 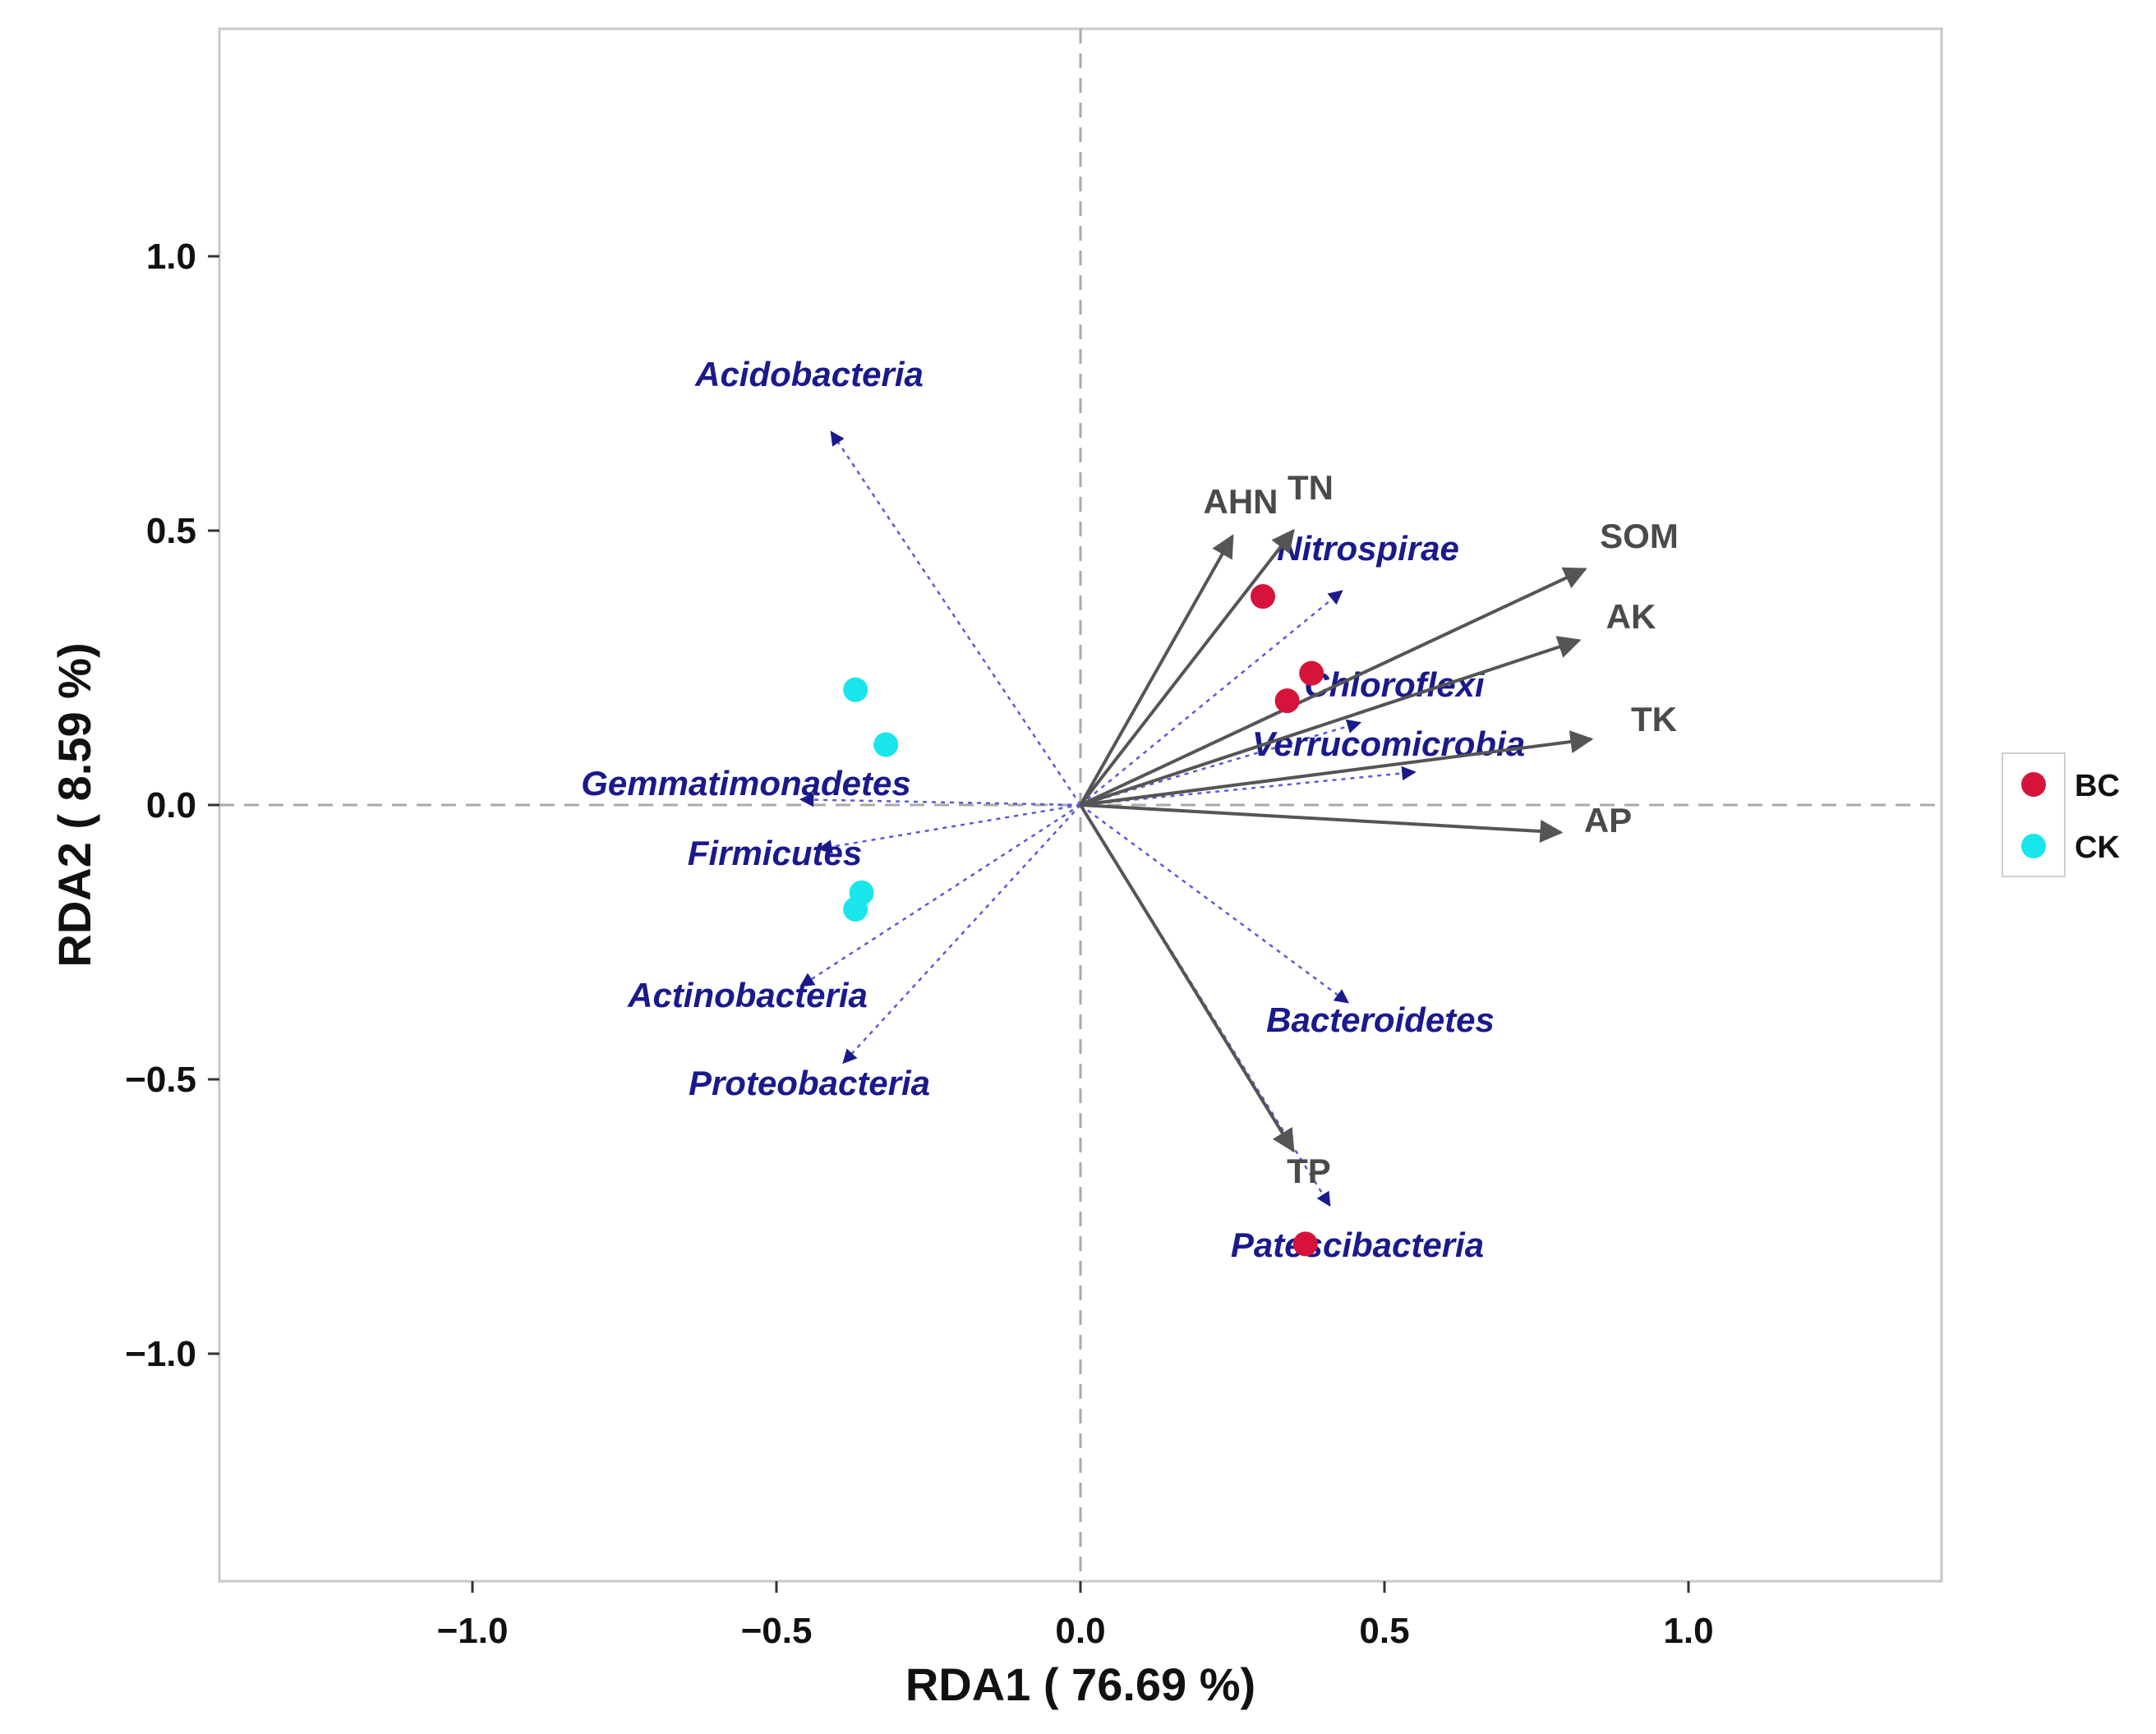 I want to click on x-tick-label: −0.5, so click(x=777, y=1631).